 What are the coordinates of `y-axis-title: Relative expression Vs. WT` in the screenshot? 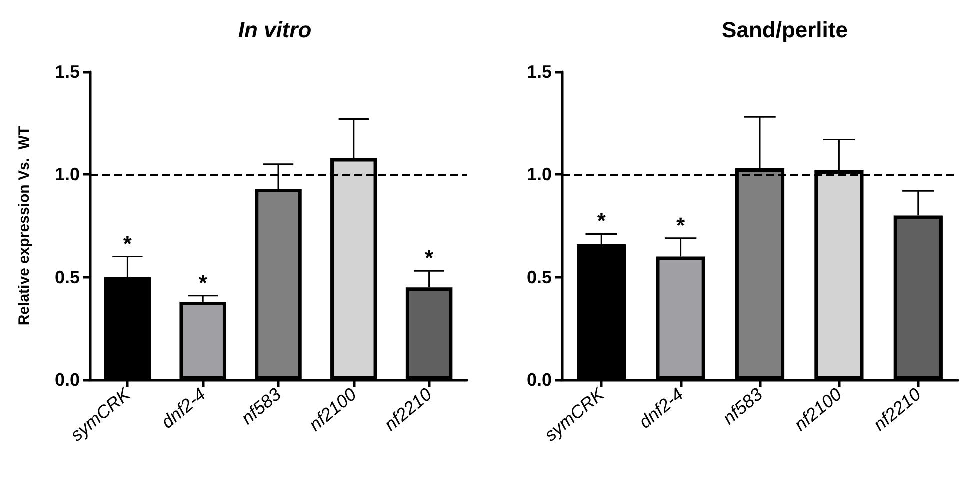 It's located at (24, 226).